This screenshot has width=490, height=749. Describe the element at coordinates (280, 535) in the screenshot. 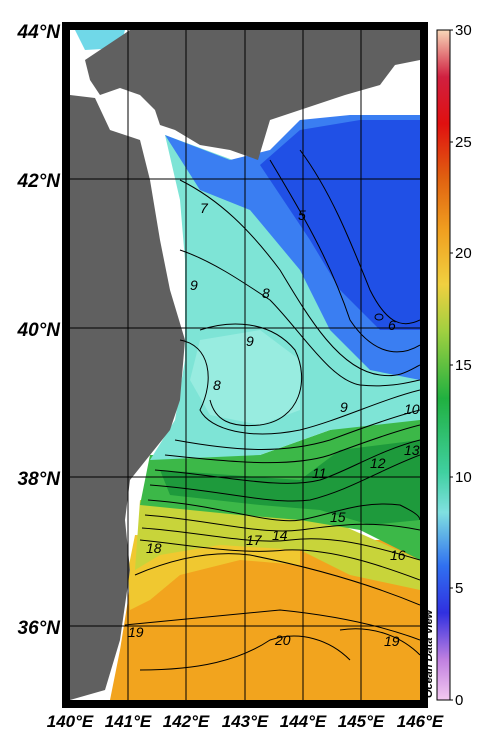

I see `contour-label: 14` at that location.